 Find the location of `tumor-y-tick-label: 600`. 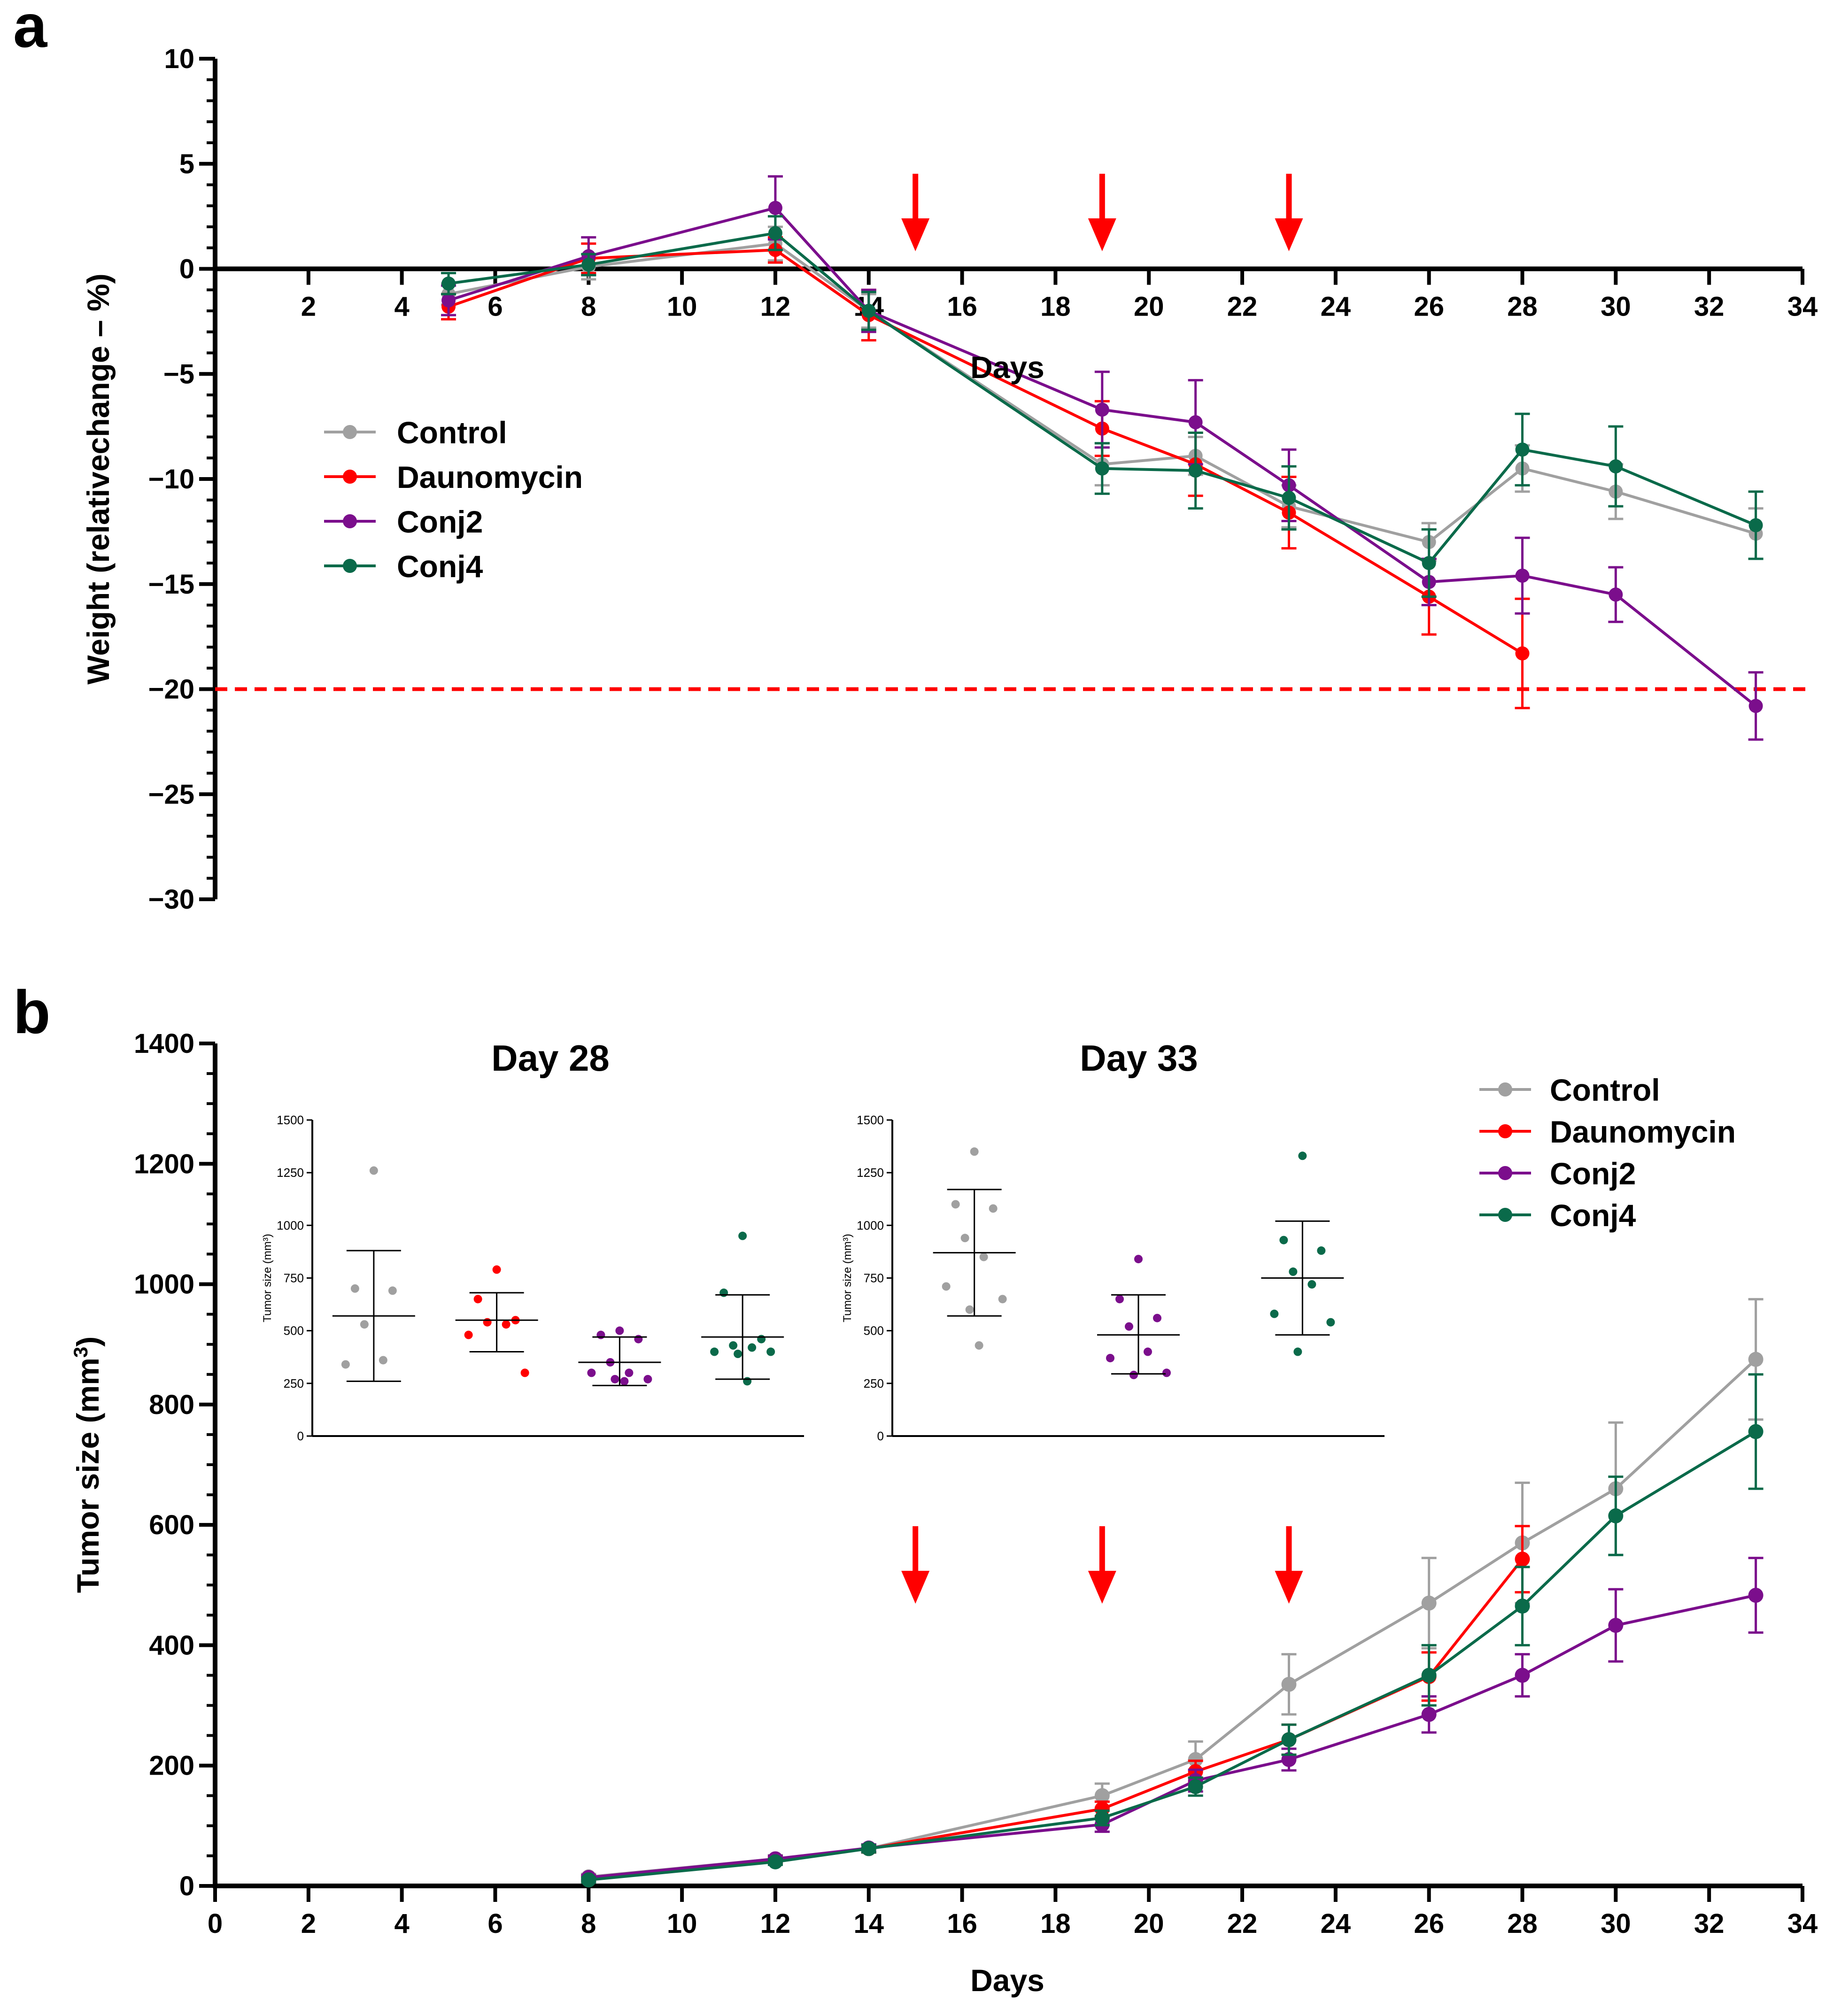

tumor-y-tick-label: 600 is located at coordinates (171, 1525).